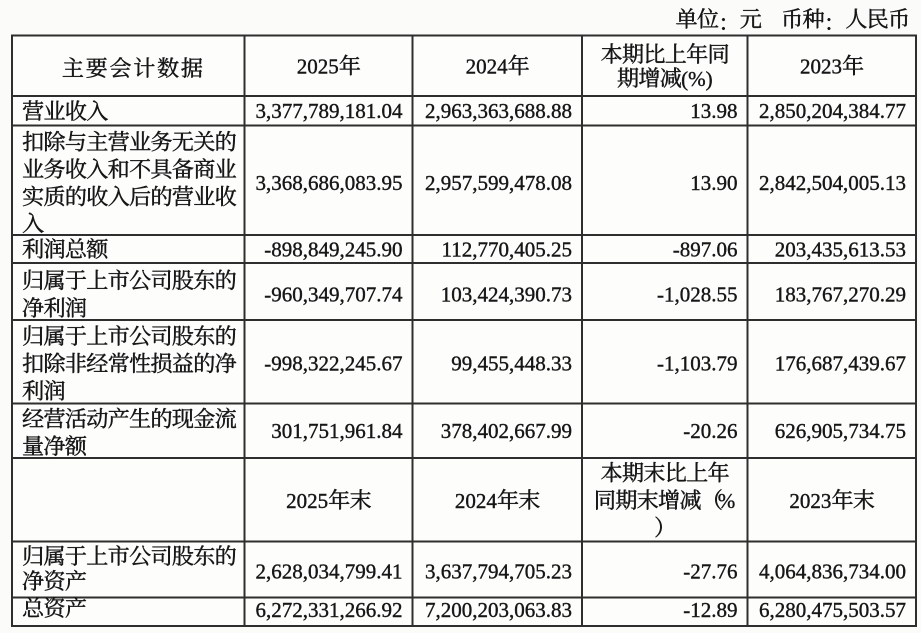 This screenshot has height=633, width=921. I want to click on svg-text: 4,064,836,734.00, so click(832, 572).